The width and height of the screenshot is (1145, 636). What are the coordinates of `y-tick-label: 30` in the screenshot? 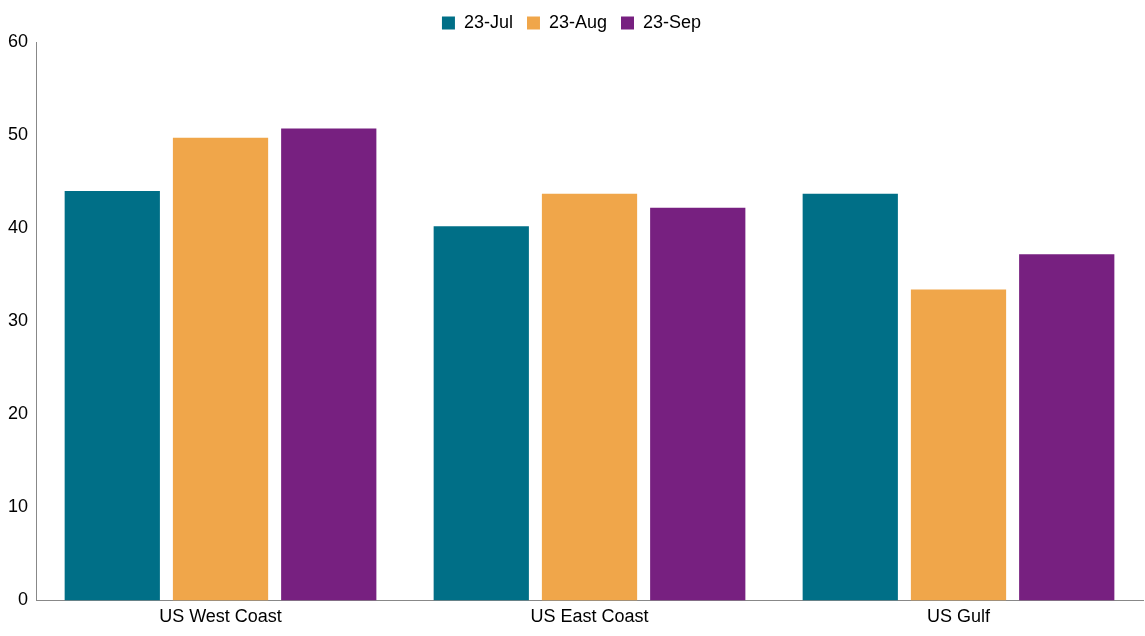 It's located at (18, 320).